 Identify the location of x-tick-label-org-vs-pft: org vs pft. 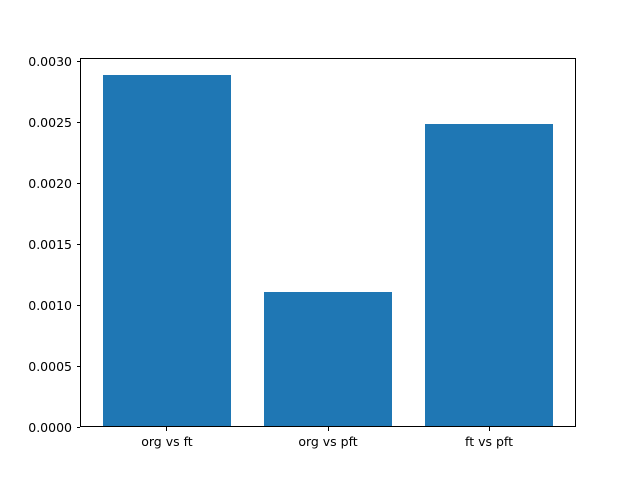
(328, 442).